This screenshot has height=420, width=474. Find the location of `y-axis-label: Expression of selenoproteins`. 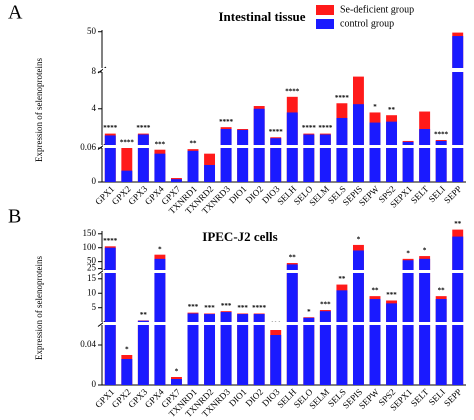

y-axis-label: Expression of selenoproteins is located at coordinates (39, 110).